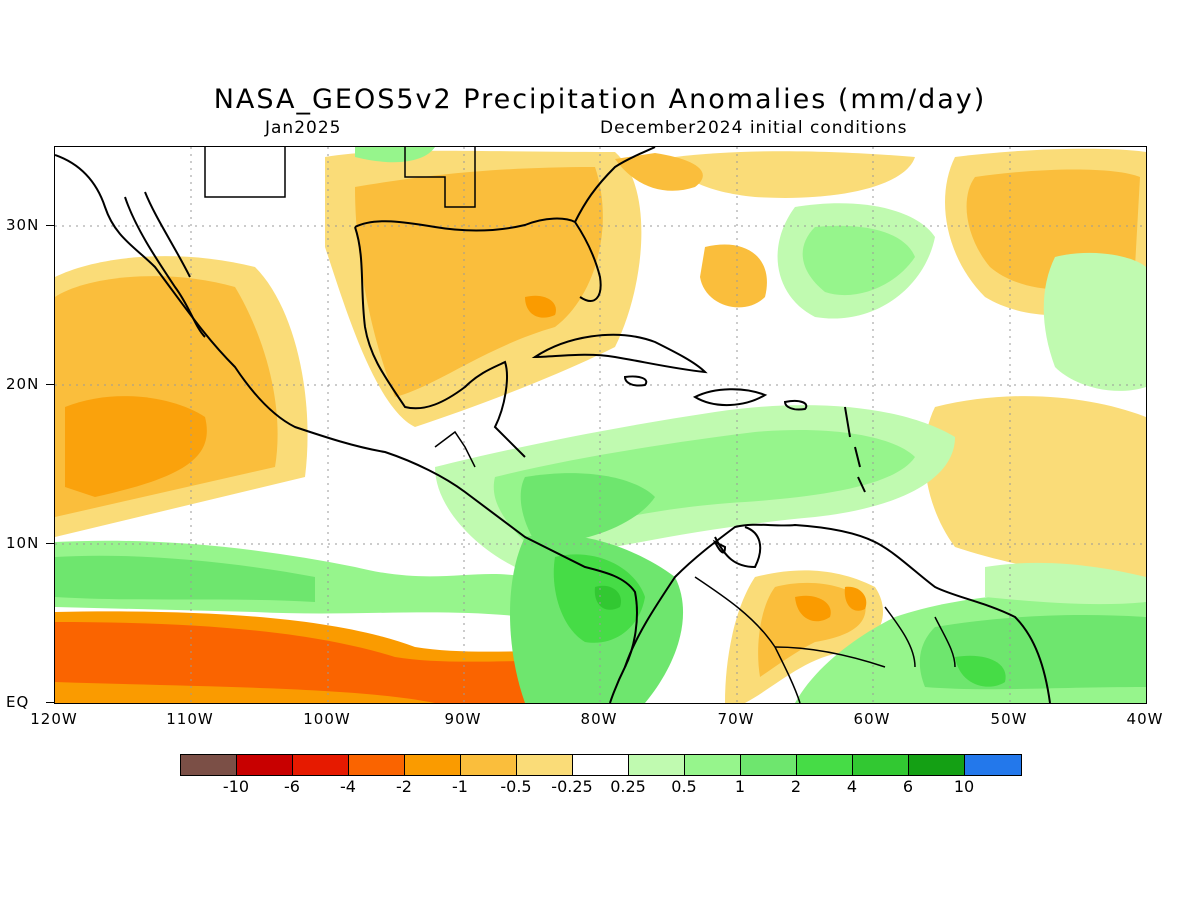  Describe the element at coordinates (684, 786) in the screenshot. I see `colorbar-label: 0.5` at that location.